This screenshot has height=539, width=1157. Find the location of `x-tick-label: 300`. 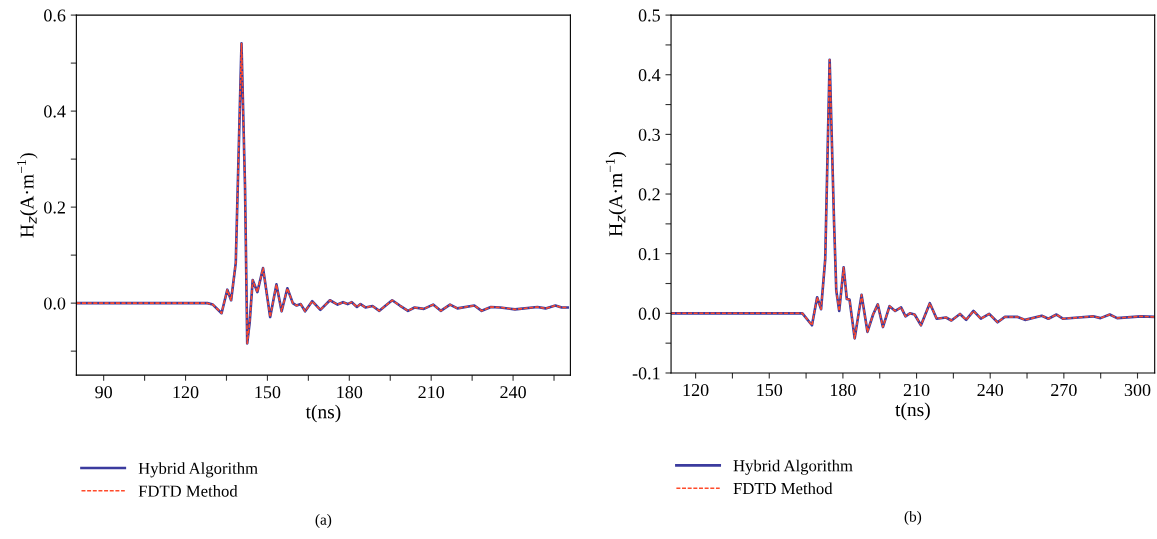

x-tick-label: 300 is located at coordinates (1137, 390).